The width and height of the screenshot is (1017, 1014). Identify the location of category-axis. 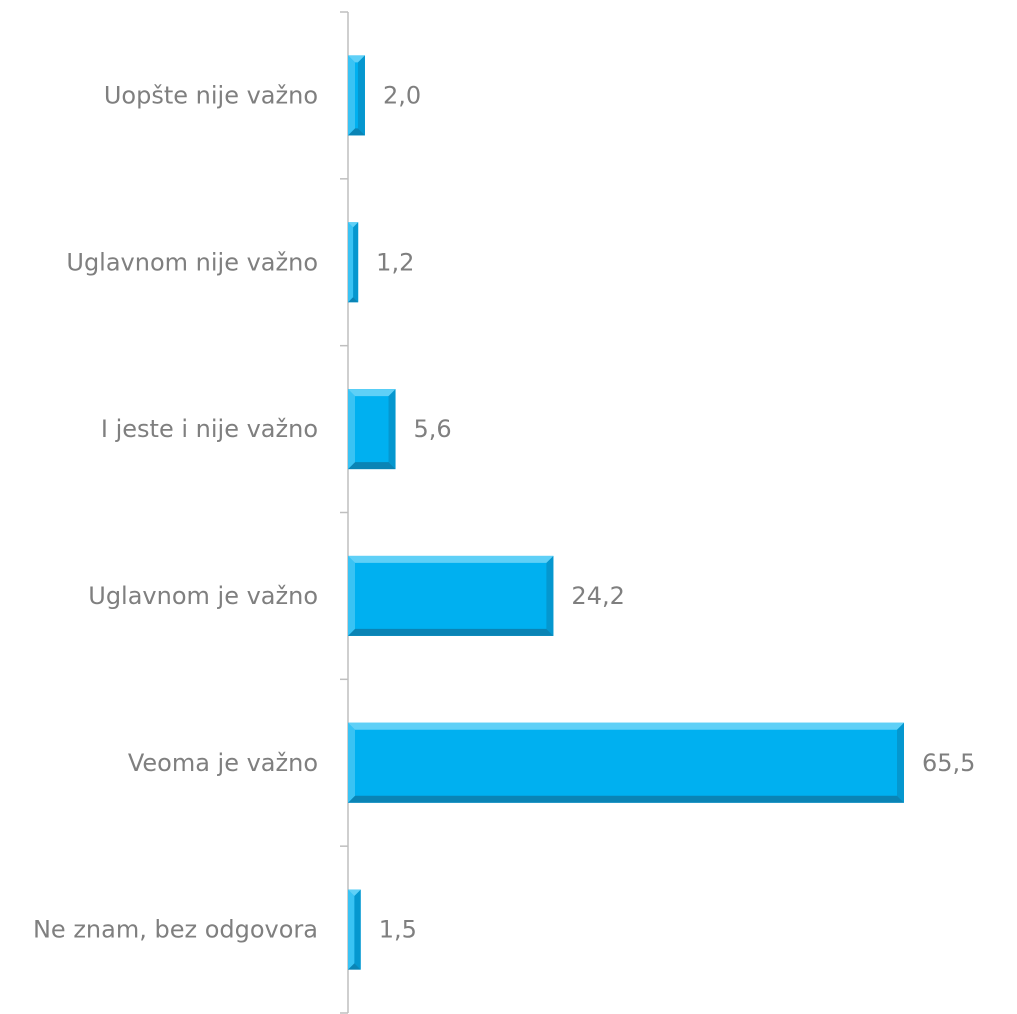
(344, 512).